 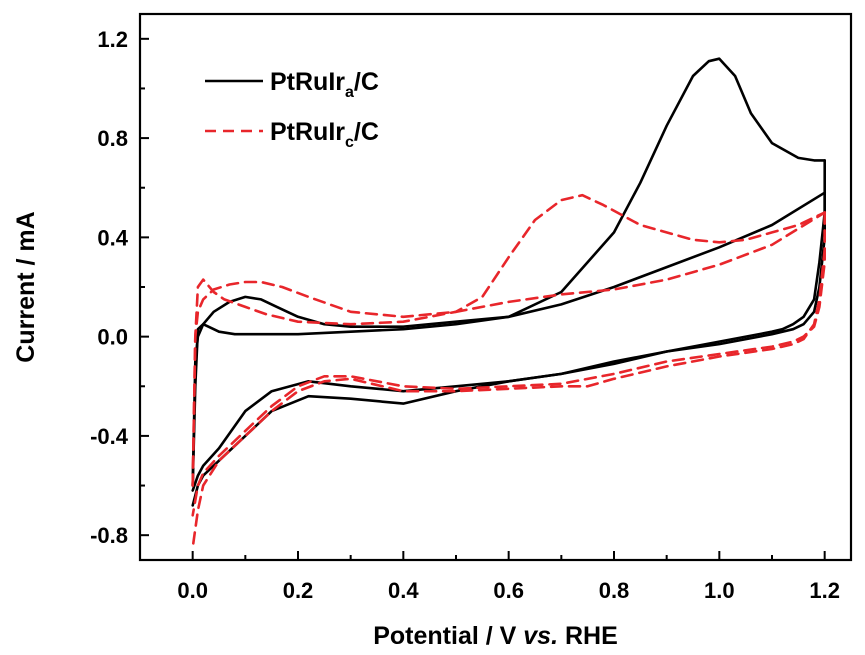 What do you see at coordinates (540, 636) in the screenshot?
I see `x-axis-title-italic: vs.` at bounding box center [540, 636].